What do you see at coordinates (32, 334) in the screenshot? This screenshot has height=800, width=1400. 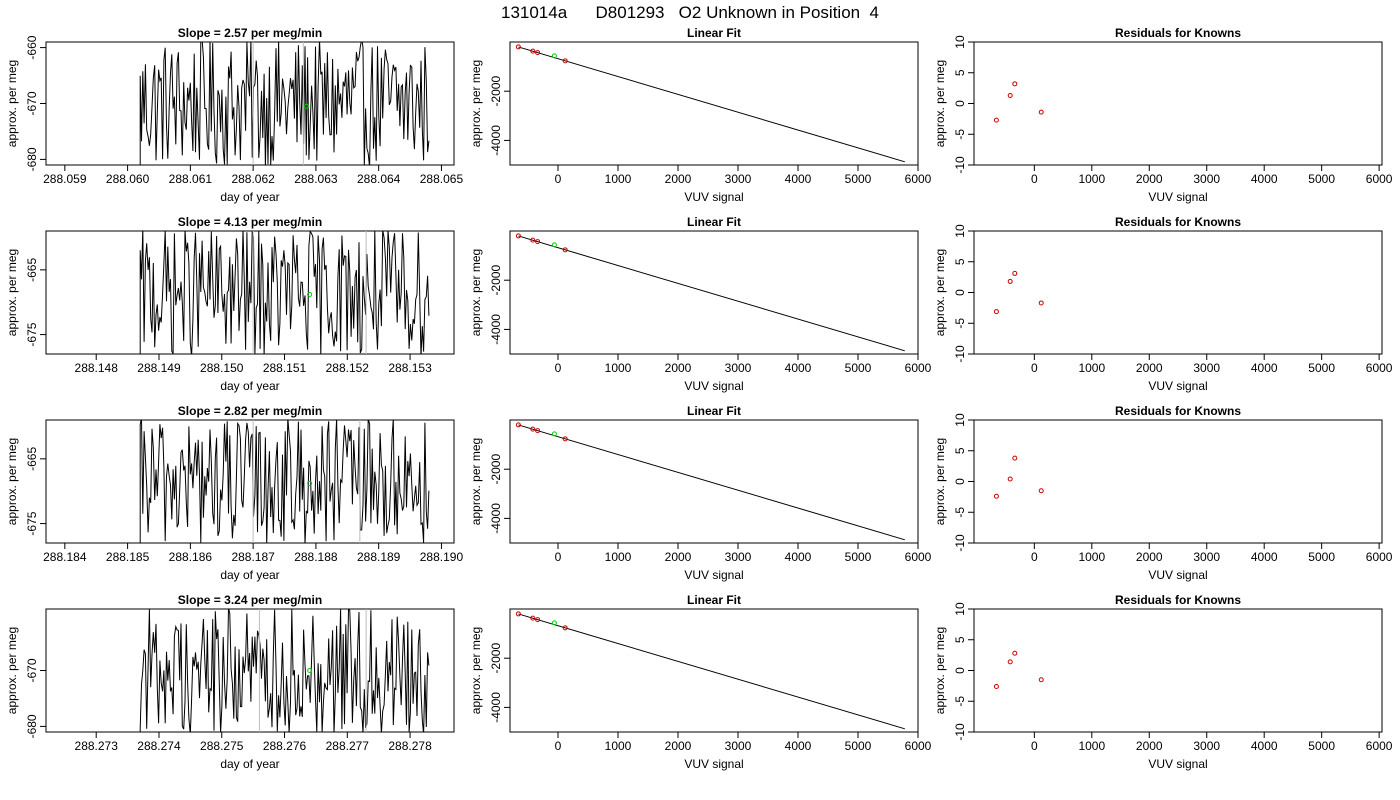 I see `y-tick-label: -675` at bounding box center [32, 334].